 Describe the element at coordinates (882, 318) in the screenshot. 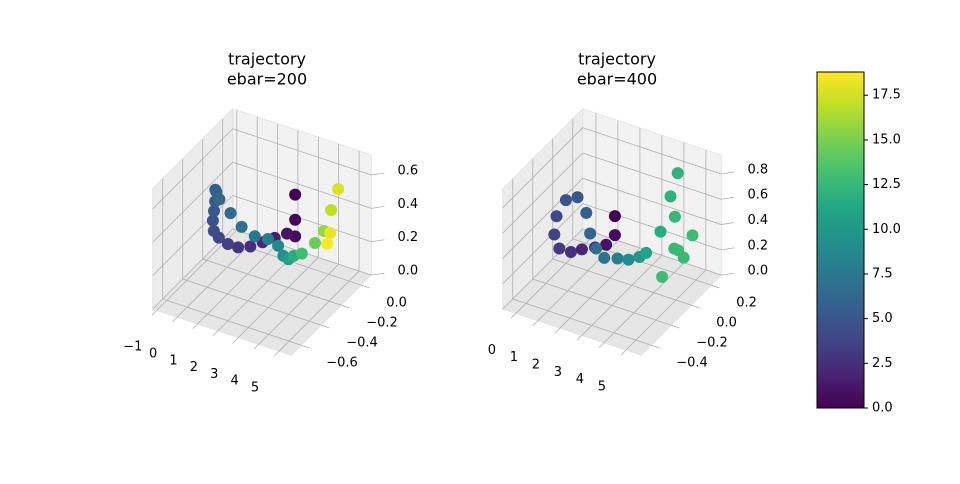

I see `colorbar-tick-label: 5.0` at that location.